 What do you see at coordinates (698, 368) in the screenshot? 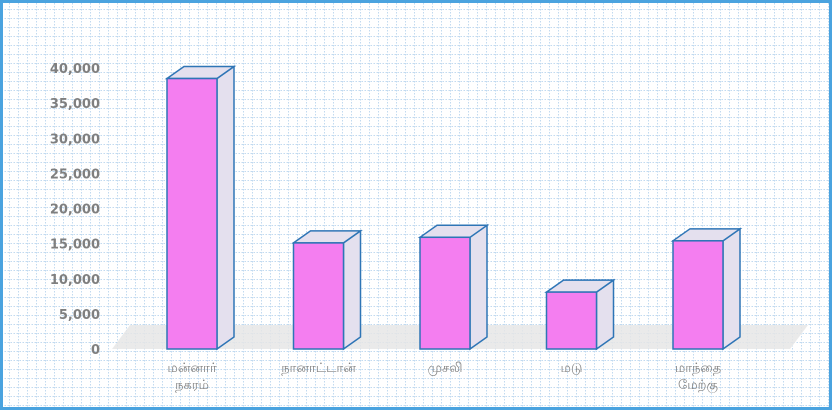
I see `x-category-label-line: மாந்தை` at bounding box center [698, 368].